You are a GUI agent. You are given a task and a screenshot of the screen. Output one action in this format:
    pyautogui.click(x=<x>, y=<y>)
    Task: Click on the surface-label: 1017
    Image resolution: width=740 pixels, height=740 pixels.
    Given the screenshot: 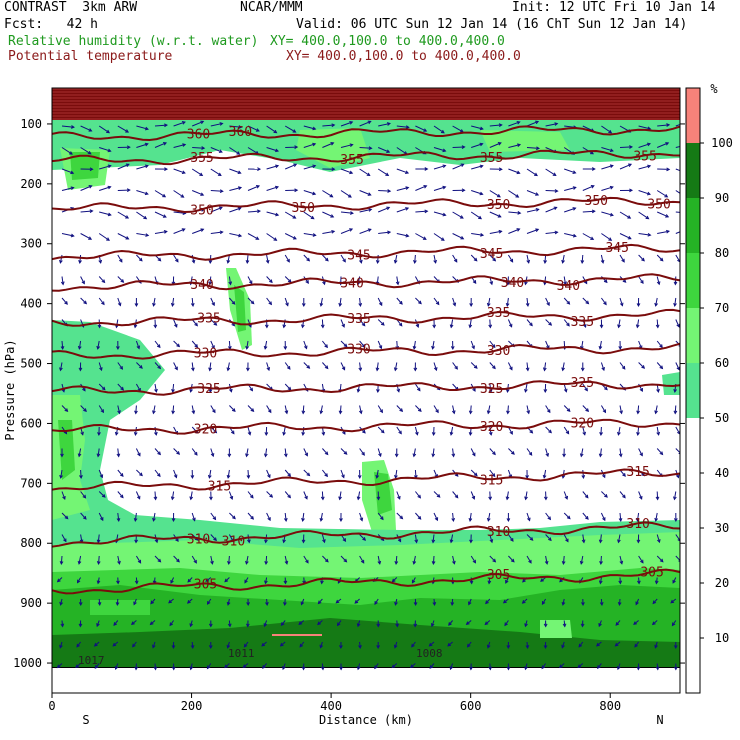 What is the action you would take?
    pyautogui.click(x=91, y=660)
    